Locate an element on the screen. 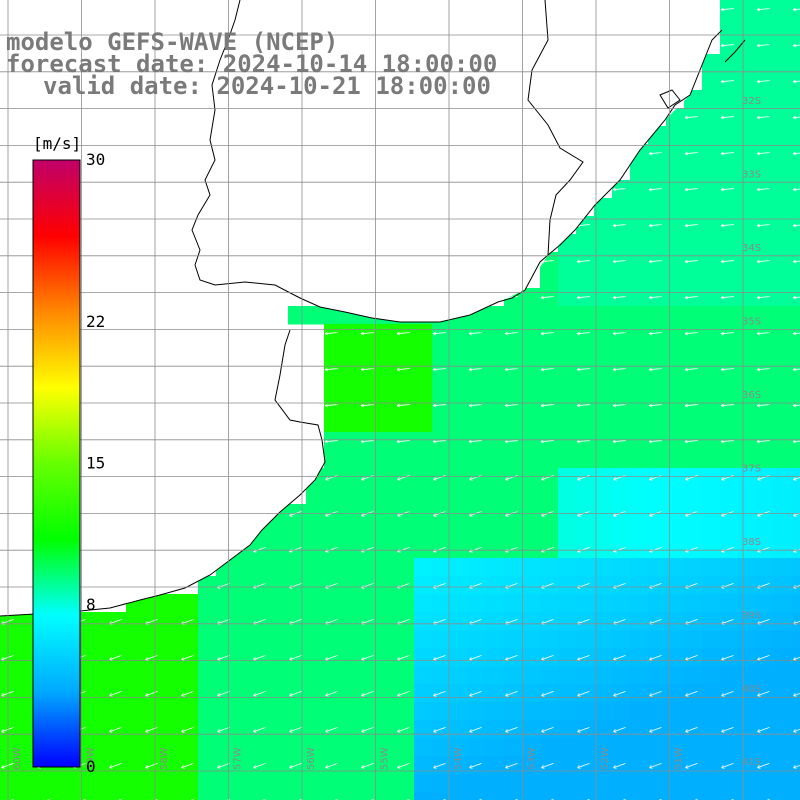 Image resolution: width=800 pixels, height=800 pixels. latitude-label: 35S is located at coordinates (751, 322).